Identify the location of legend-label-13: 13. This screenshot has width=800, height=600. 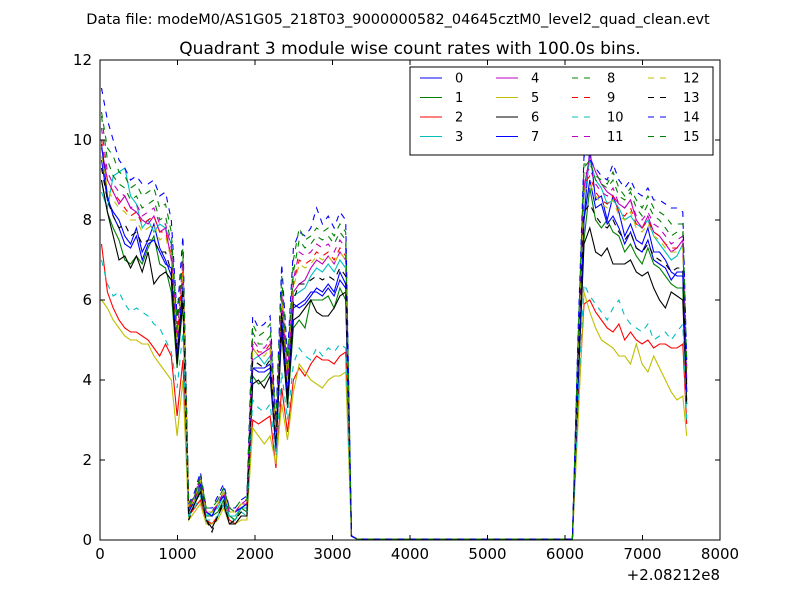
(691, 98).